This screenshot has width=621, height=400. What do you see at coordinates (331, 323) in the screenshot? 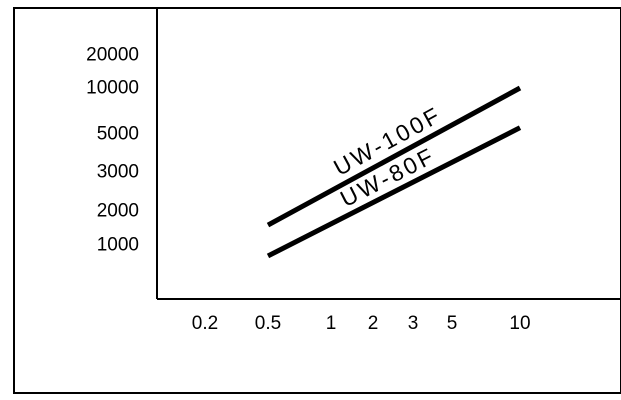
I see `x-tick-label: 1` at bounding box center [331, 323].